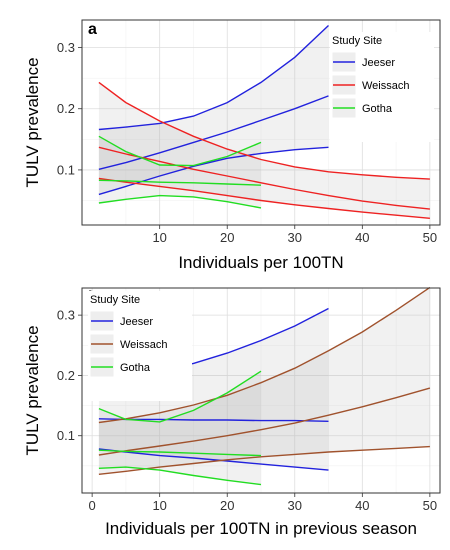 This screenshot has height=550, width=450. I want to click on series-line-jeeser, so click(213, 132).